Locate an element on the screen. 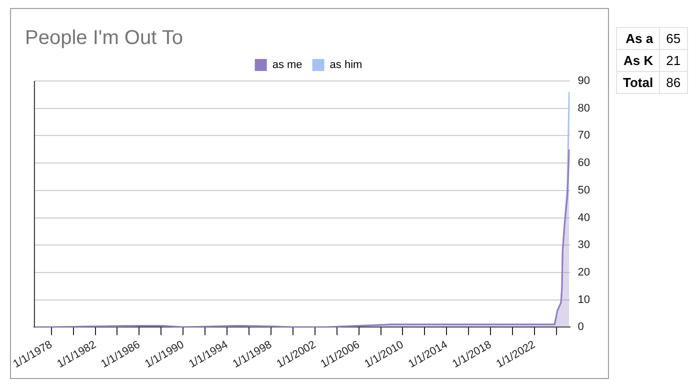 Image resolution: width=696 pixels, height=389 pixels. text: As K is located at coordinates (638, 61).